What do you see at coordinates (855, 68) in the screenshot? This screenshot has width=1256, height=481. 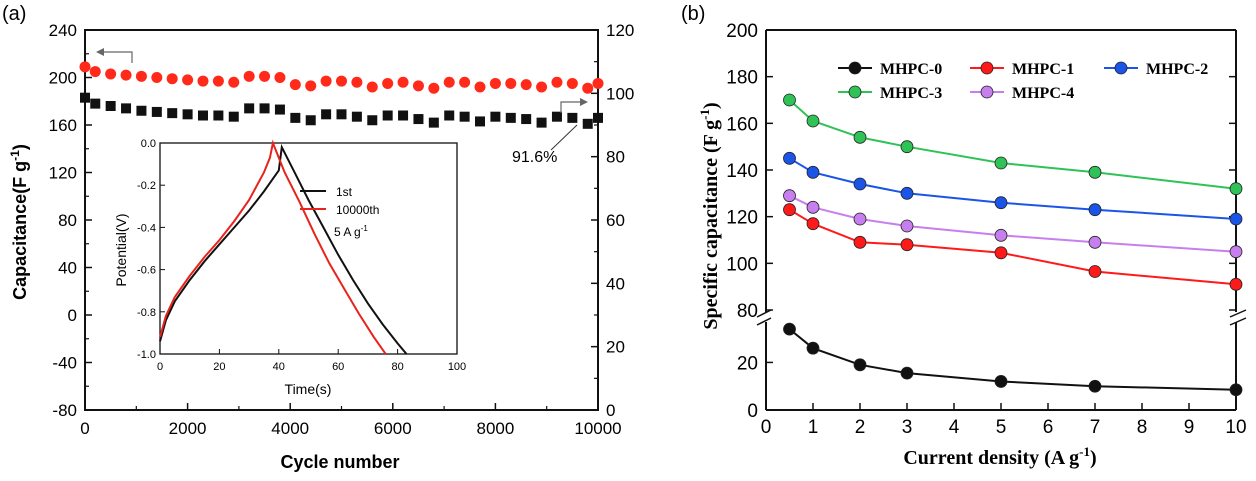 I see `legend-marker` at bounding box center [855, 68].